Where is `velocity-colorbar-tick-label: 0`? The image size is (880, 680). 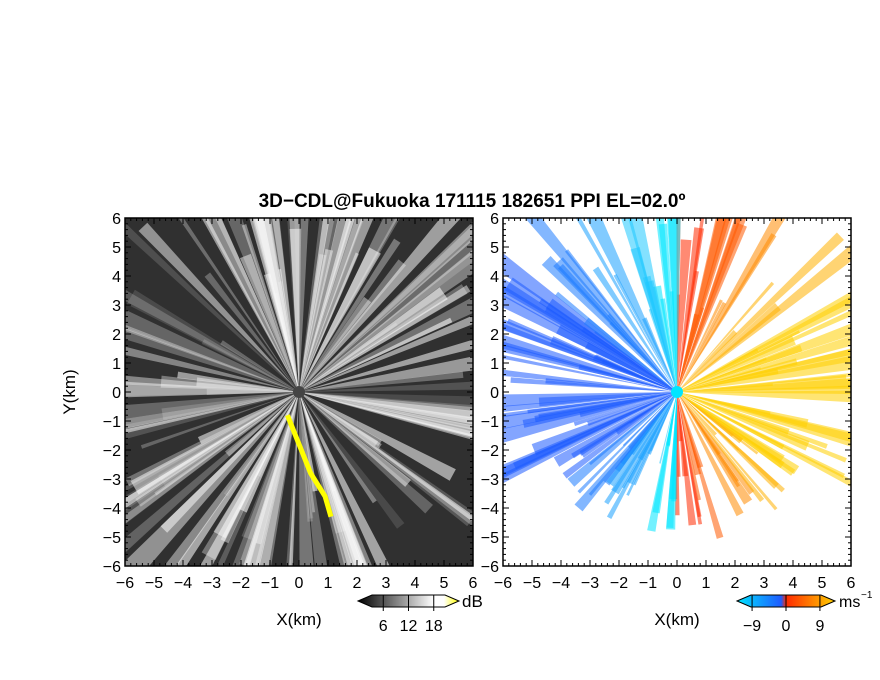
velocity-colorbar-tick-label: 0 is located at coordinates (786, 626).